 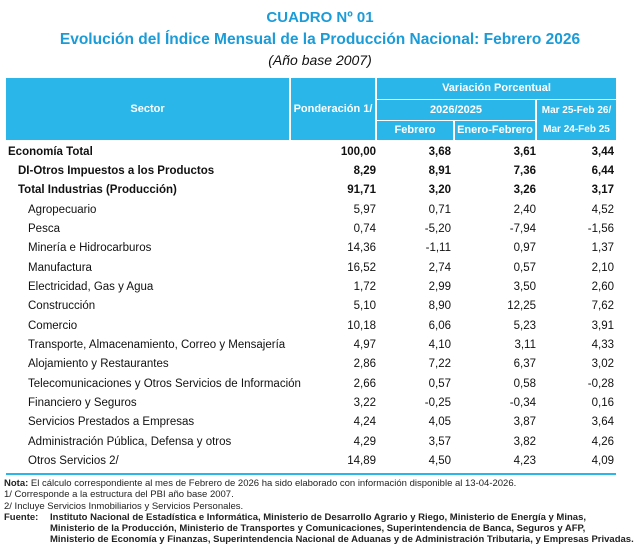 What do you see at coordinates (439, 190) in the screenshot?
I see `febrero-cell: 3,20` at bounding box center [439, 190].